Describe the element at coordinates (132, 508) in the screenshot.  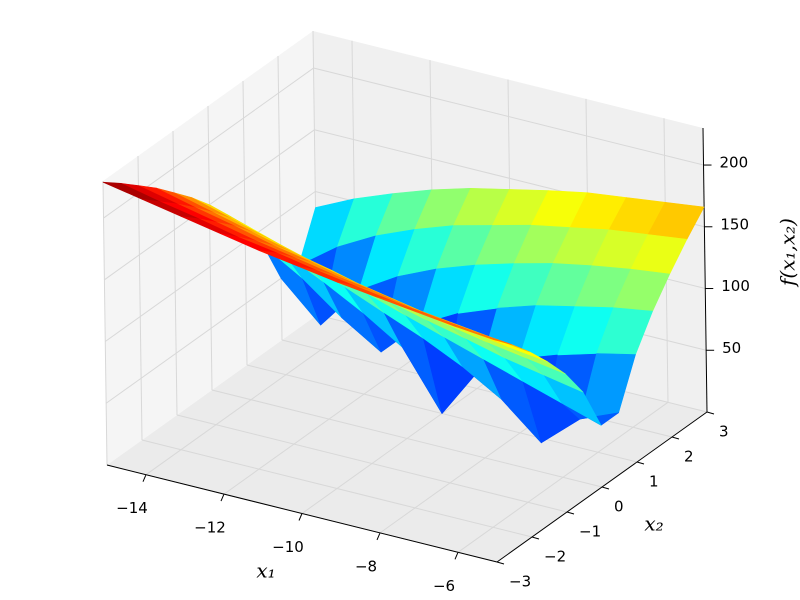
I see `x-tick-label: −14` at that location.